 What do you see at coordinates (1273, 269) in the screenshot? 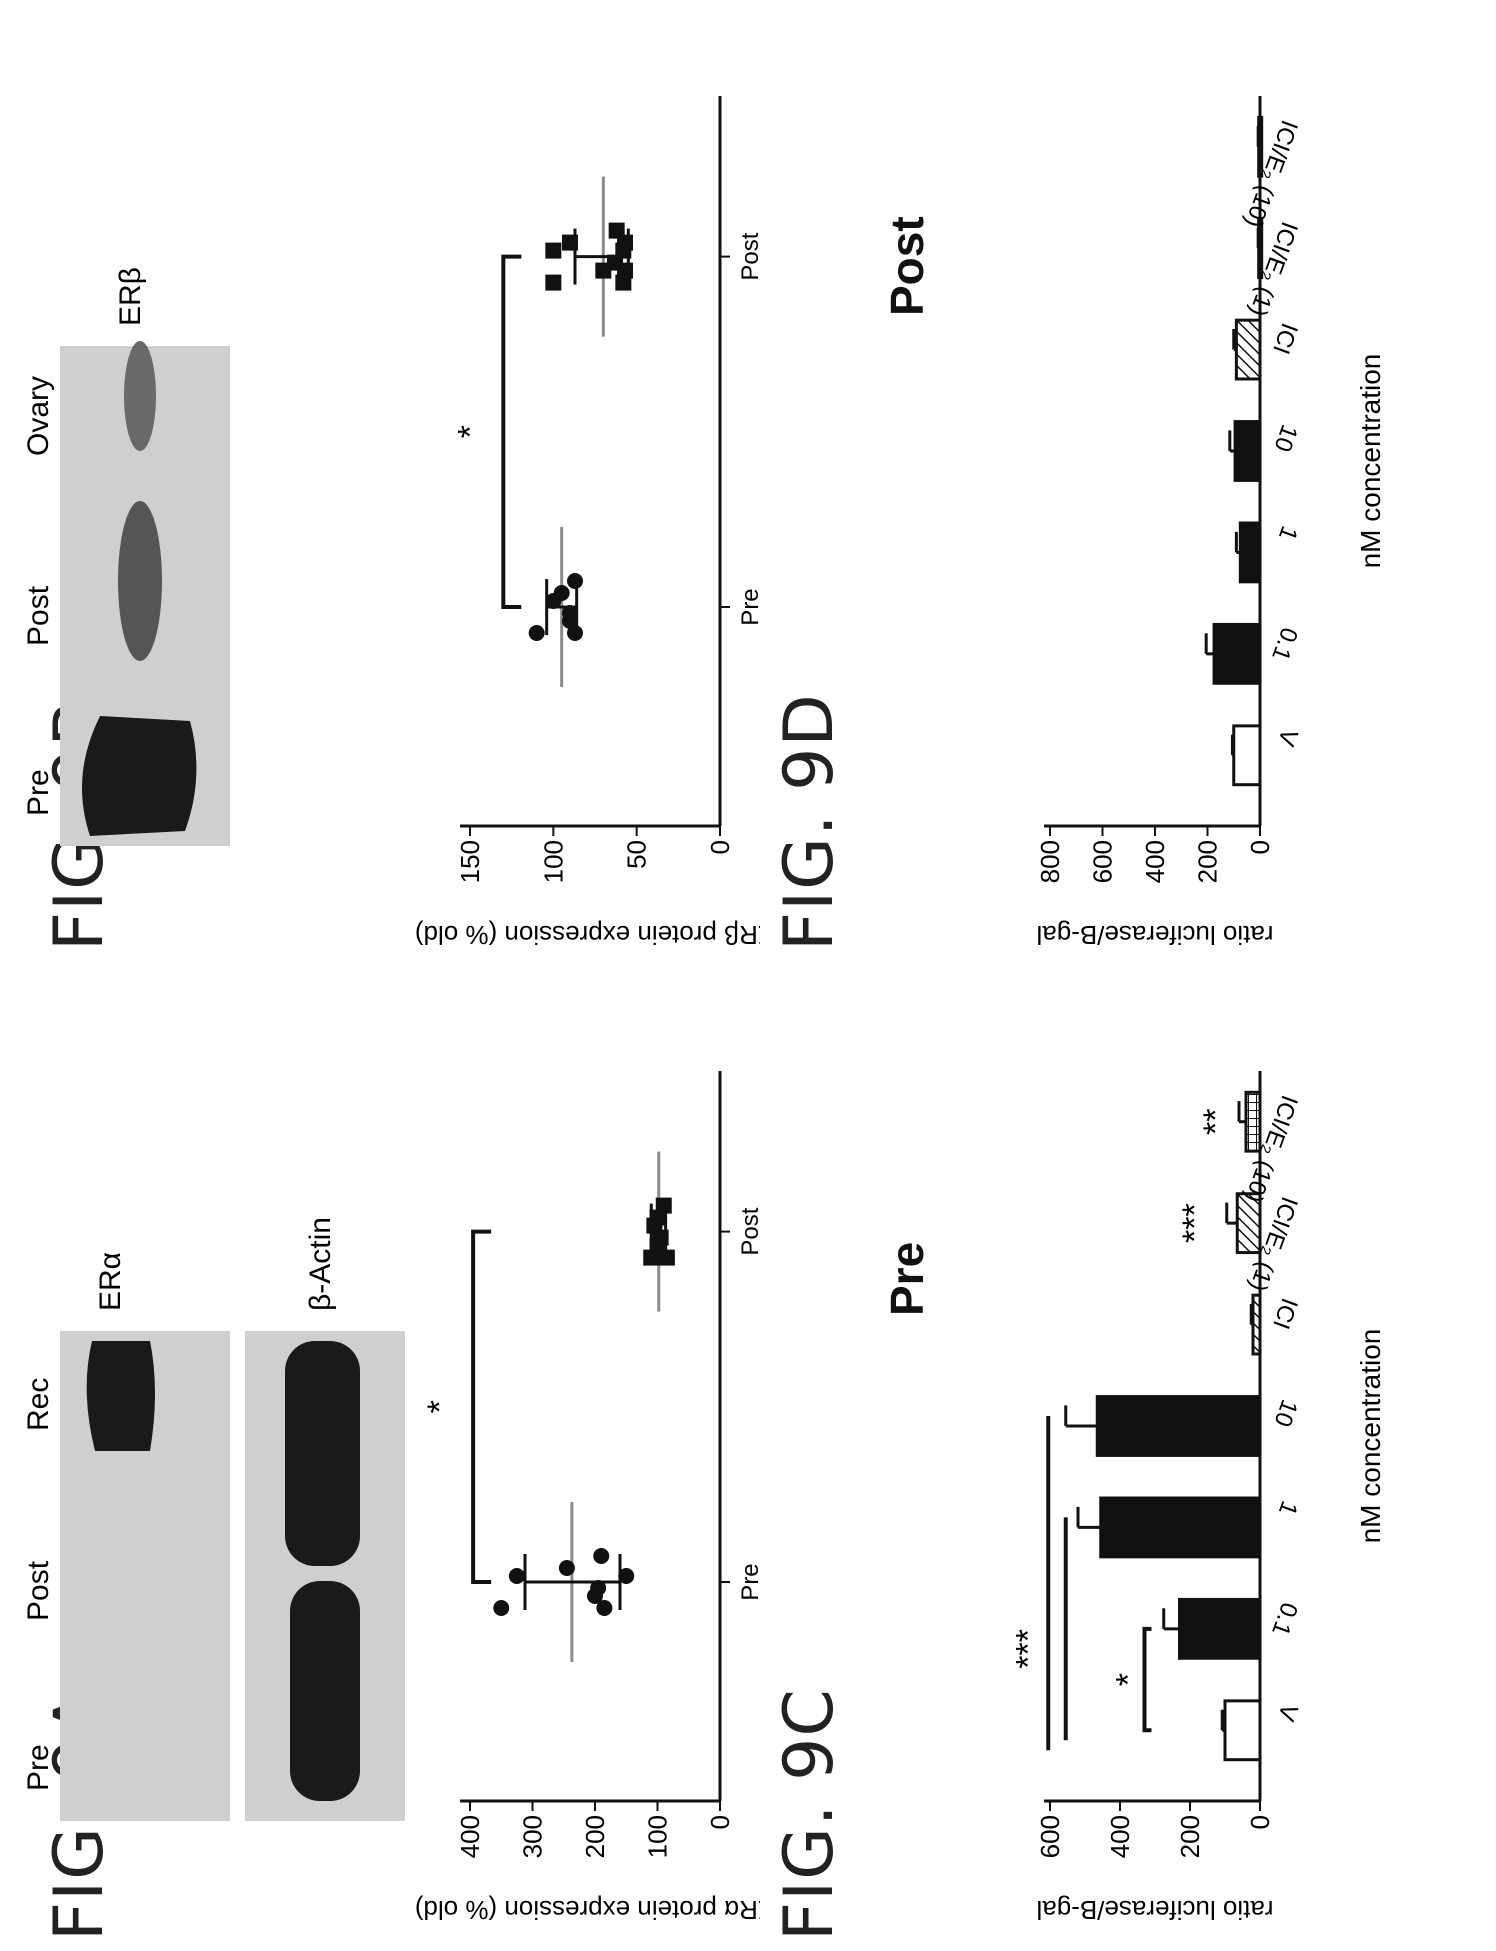
I see `x-category-label: ICI/E₂ (1)` at bounding box center [1273, 269].